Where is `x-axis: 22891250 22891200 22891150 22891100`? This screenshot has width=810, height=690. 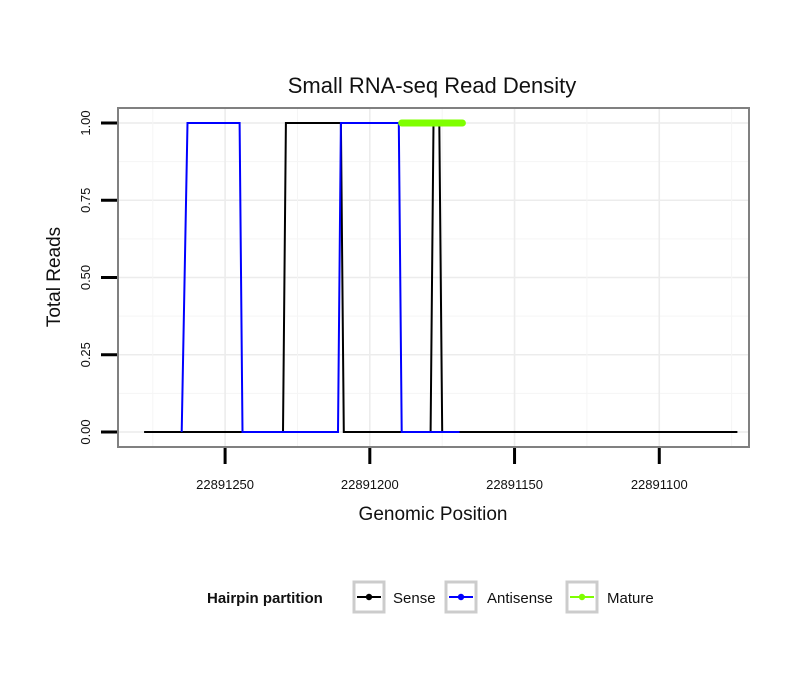
x-axis: 22891250 22891200 22891150 22891100 is located at coordinates (442, 470).